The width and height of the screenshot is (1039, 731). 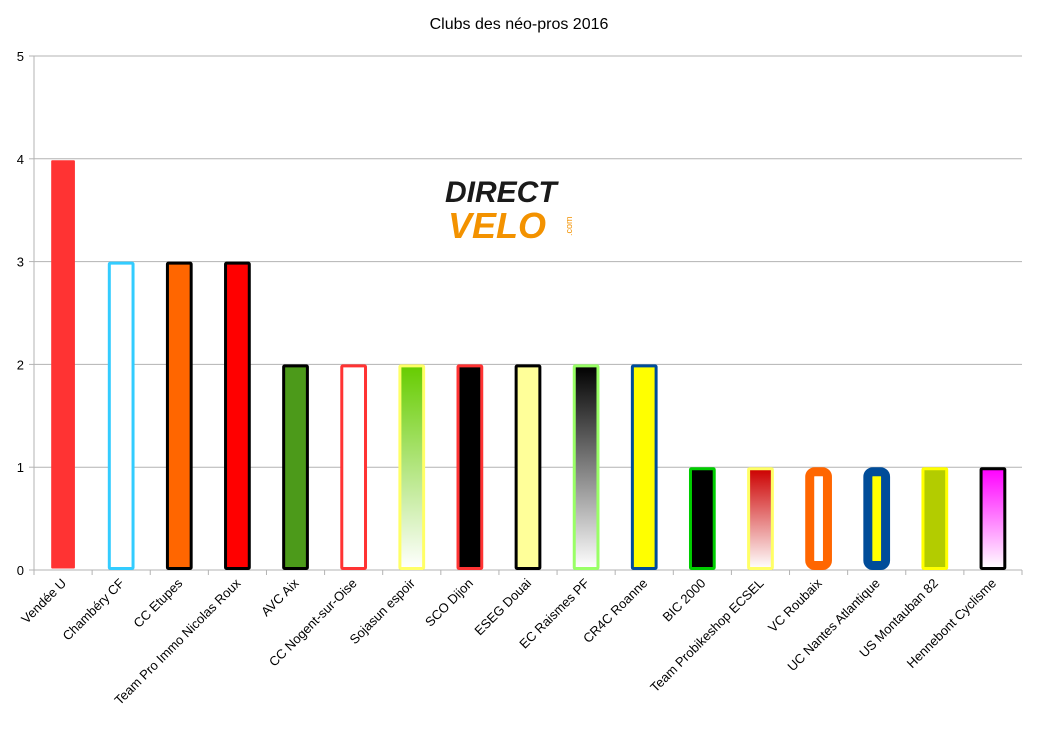 What do you see at coordinates (20, 56) in the screenshot?
I see `y-tick-label: 5` at bounding box center [20, 56].